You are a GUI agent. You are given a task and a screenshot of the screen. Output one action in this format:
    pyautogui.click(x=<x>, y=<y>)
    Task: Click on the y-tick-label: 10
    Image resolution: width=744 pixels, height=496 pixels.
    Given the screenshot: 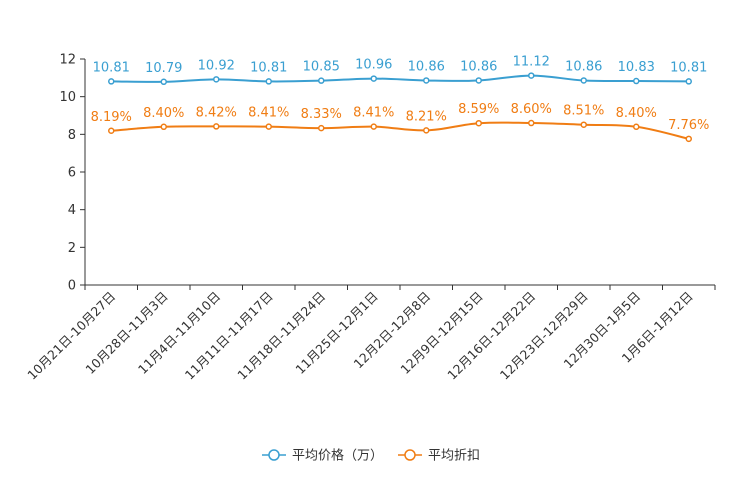 What is the action you would take?
    pyautogui.click(x=67, y=97)
    